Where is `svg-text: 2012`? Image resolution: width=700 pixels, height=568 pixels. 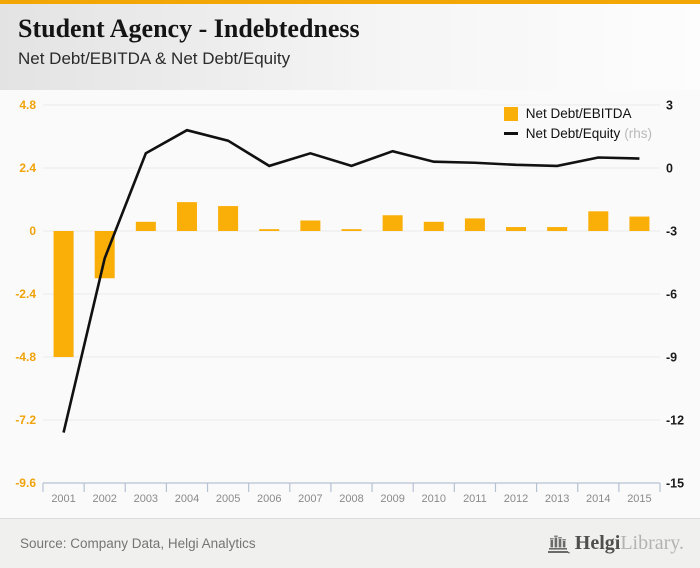
svg-text: 2012 is located at coordinates (516, 499).